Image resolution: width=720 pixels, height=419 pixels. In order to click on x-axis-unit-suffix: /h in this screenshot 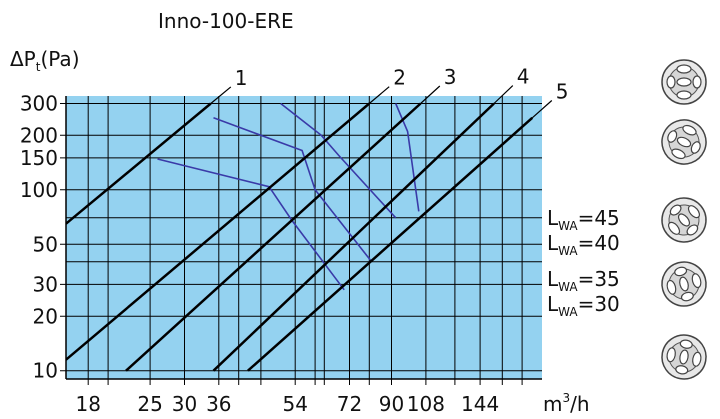, I will do `click(579, 404)`.